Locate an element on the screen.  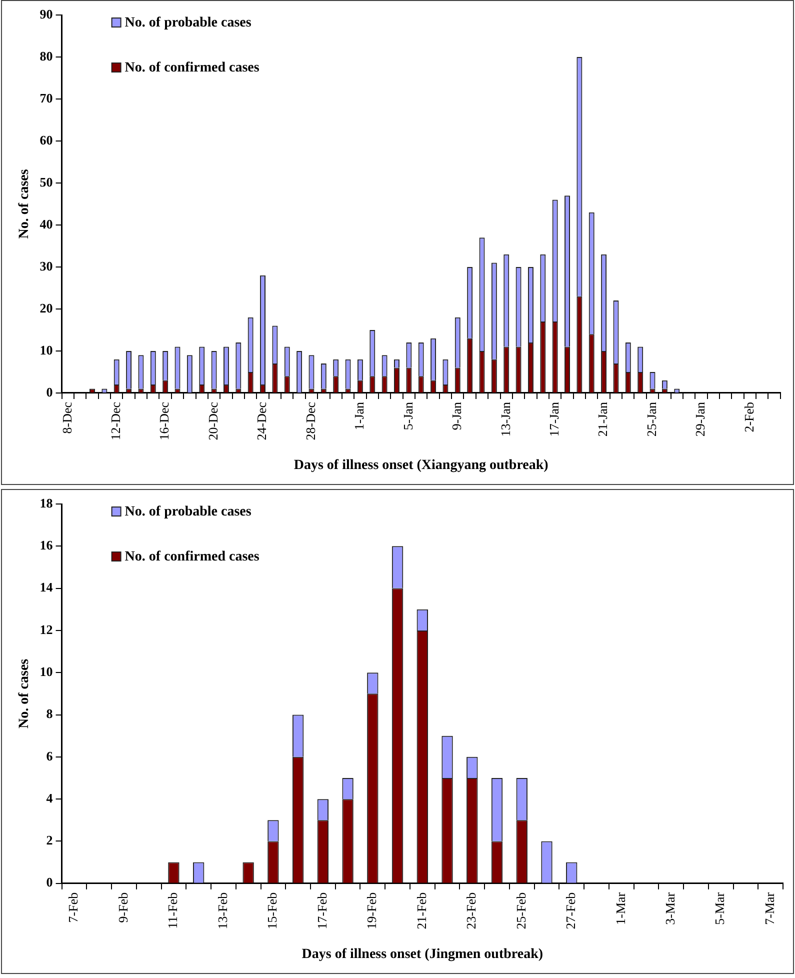
y-tick-label: 60 is located at coordinates (46, 140).